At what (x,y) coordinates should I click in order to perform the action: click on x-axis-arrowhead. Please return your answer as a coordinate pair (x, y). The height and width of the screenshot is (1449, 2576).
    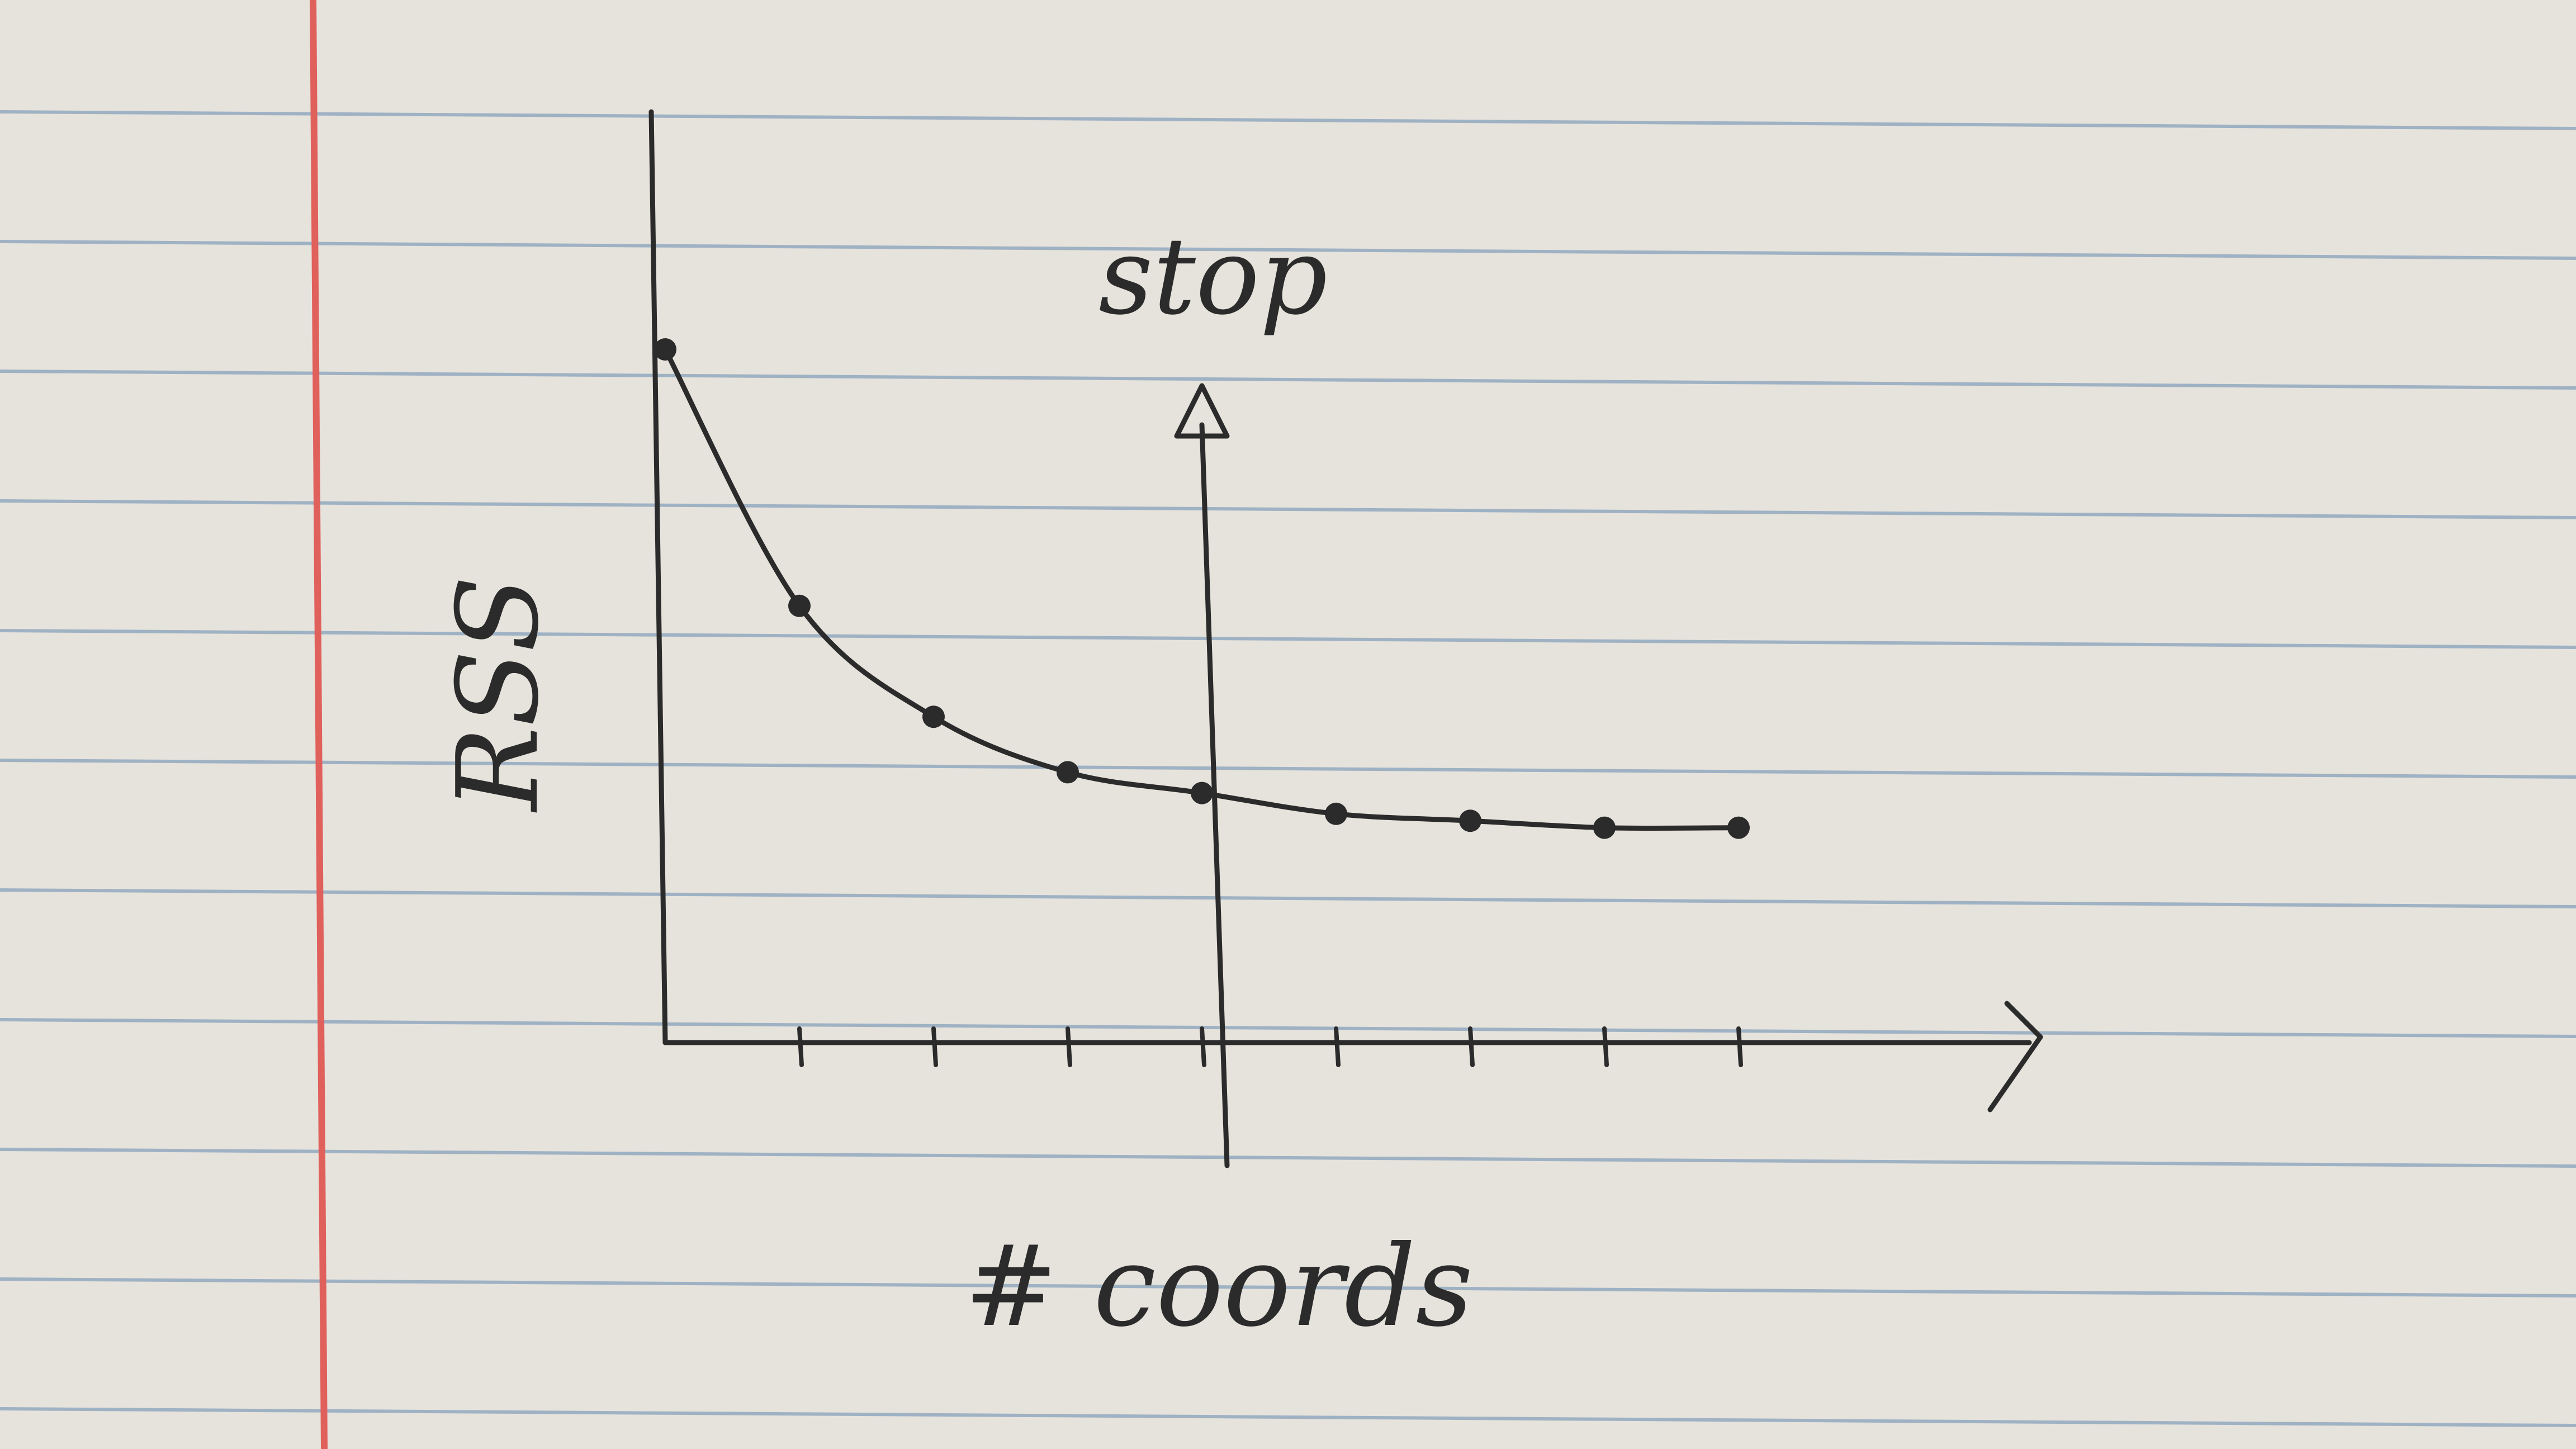
    Looking at the image, I should click on (2015, 1056).